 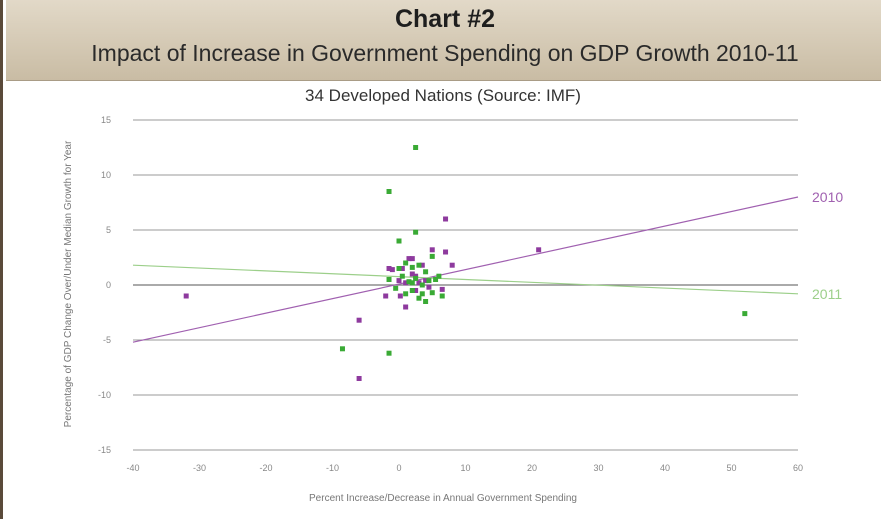 I want to click on x-tick-label: -30, so click(x=199, y=468).